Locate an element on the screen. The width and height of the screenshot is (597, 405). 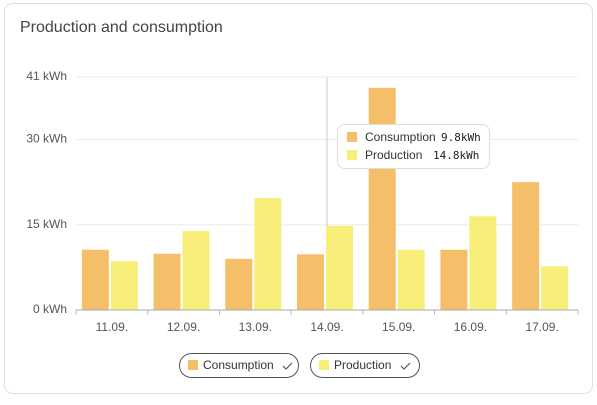
tooltip-value: 14.8kWh is located at coordinates (456, 155).